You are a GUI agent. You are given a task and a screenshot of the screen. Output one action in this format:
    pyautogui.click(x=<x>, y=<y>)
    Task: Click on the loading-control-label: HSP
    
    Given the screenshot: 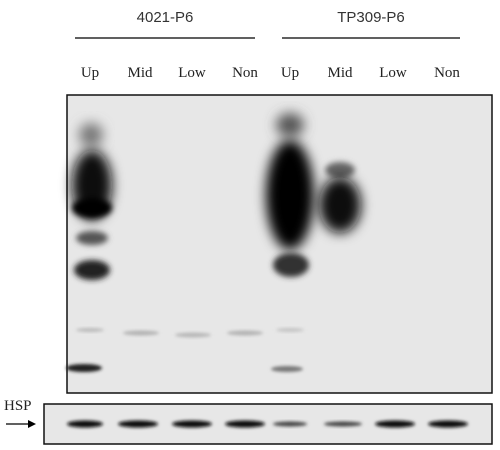 What is the action you would take?
    pyautogui.click(x=18, y=406)
    